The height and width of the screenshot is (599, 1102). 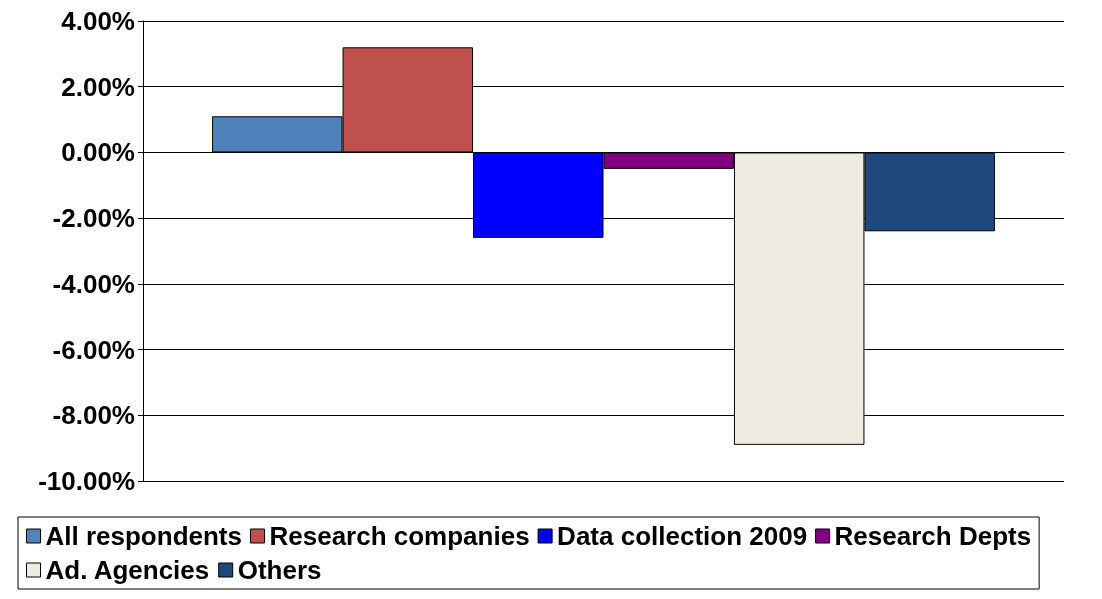 I want to click on y-tick-label: -2.00%, so click(x=93, y=218).